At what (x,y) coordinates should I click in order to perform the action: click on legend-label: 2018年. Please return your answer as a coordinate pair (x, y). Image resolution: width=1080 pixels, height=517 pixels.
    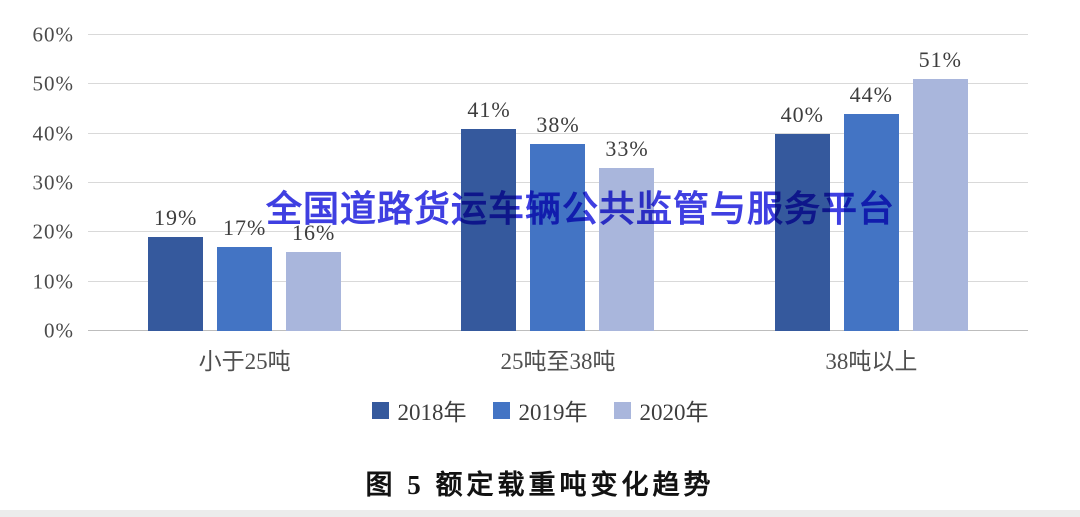
    Looking at the image, I should click on (432, 412).